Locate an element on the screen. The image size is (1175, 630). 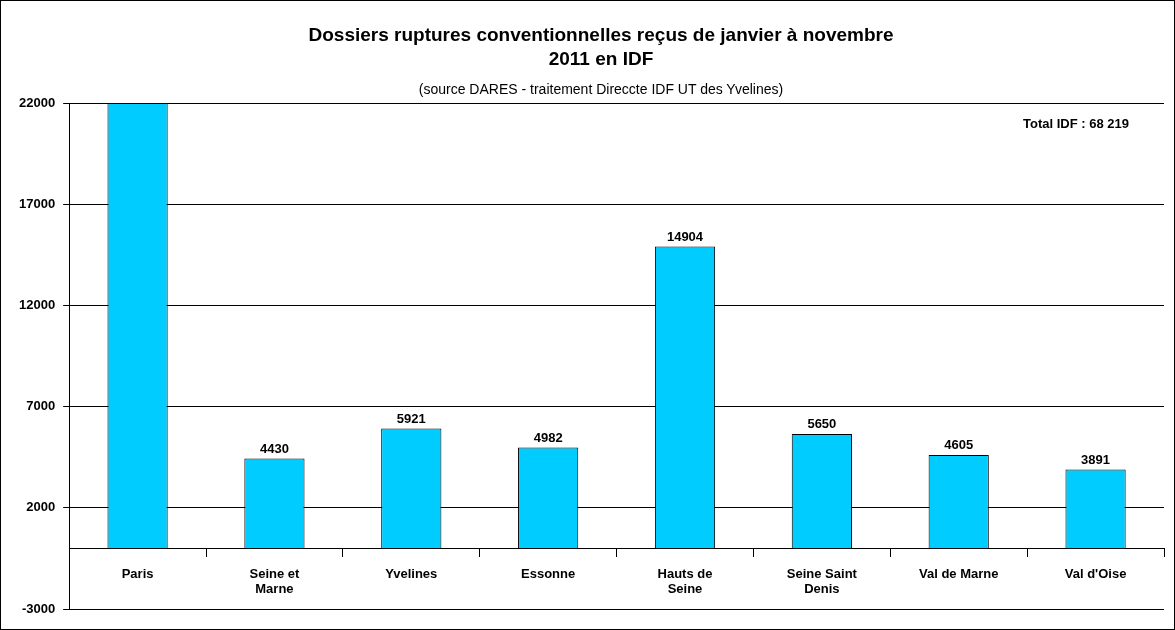
y-tick-label: 7000 is located at coordinates (41, 406).